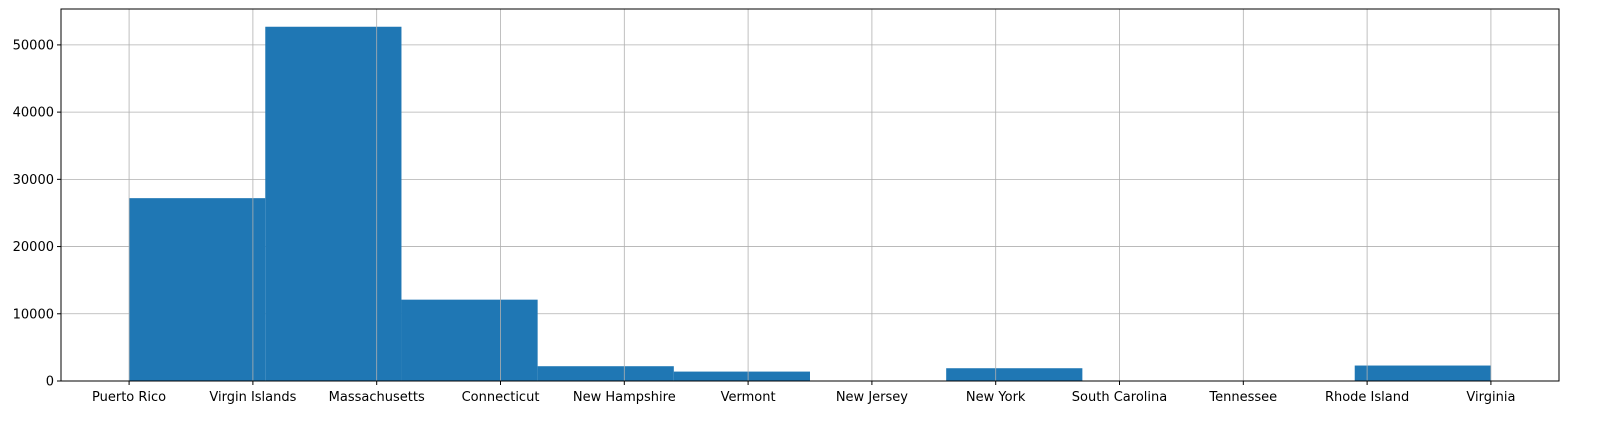 The width and height of the screenshot is (1623, 428). I want to click on x-tick-label: New Hampshire, so click(624, 397).